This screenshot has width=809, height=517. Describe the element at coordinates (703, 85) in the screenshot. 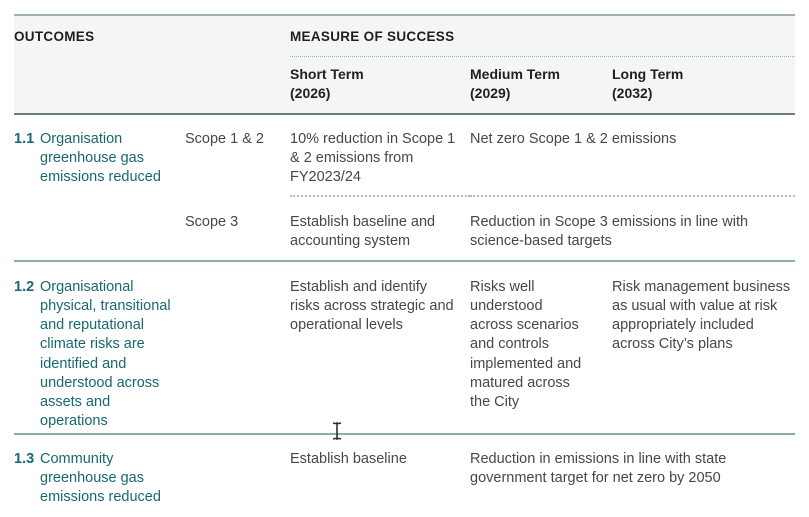

I see `long-term-column-header: Long Term (2032)` at that location.